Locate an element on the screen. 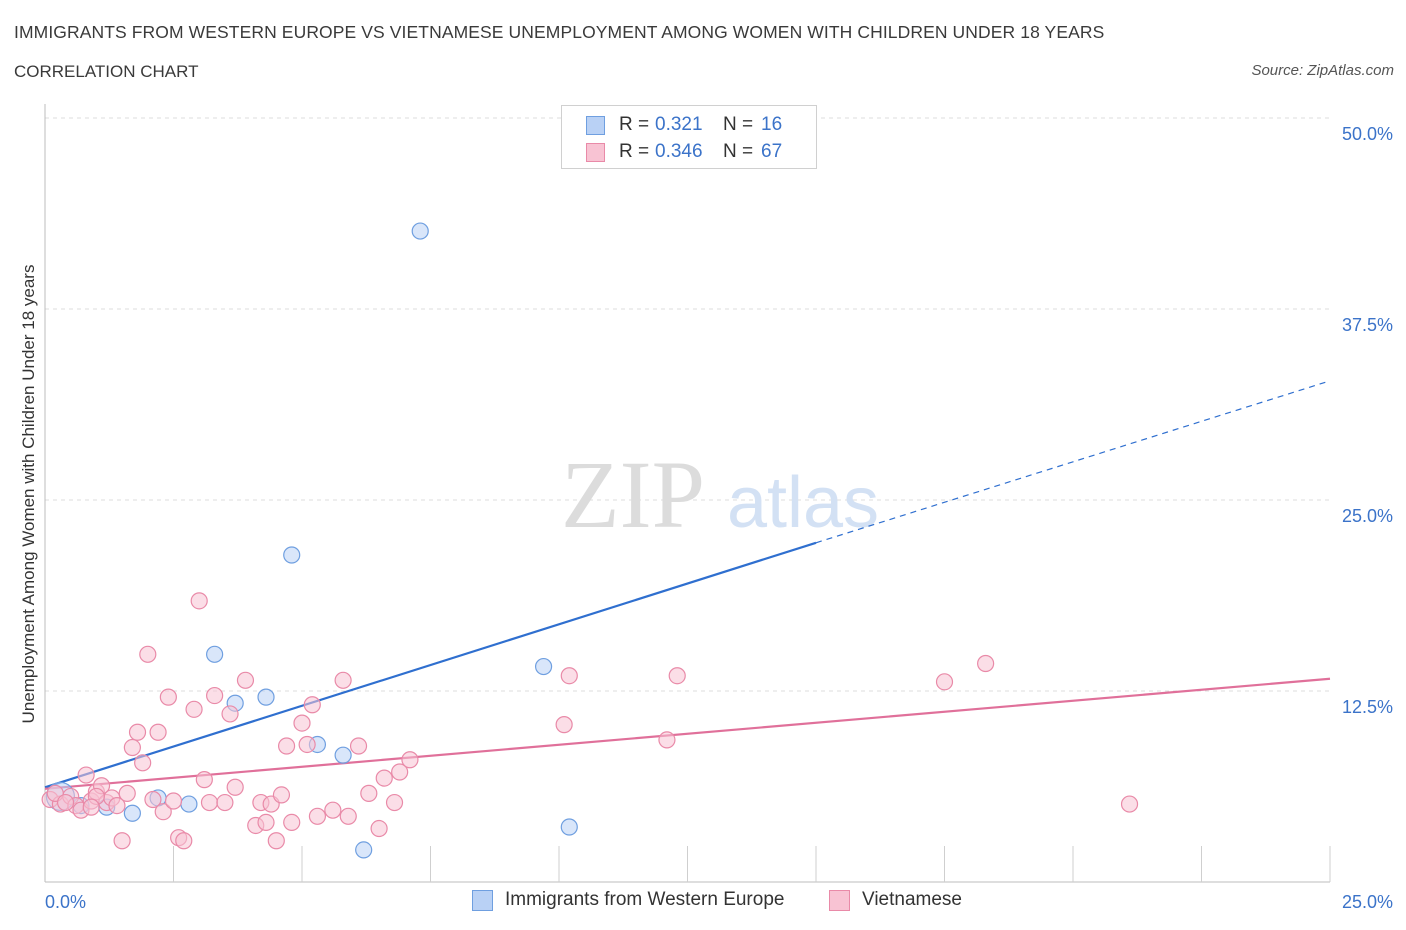 The image size is (1406, 930). series-label-western-europe: Immigrants from Western Europe is located at coordinates (645, 899).